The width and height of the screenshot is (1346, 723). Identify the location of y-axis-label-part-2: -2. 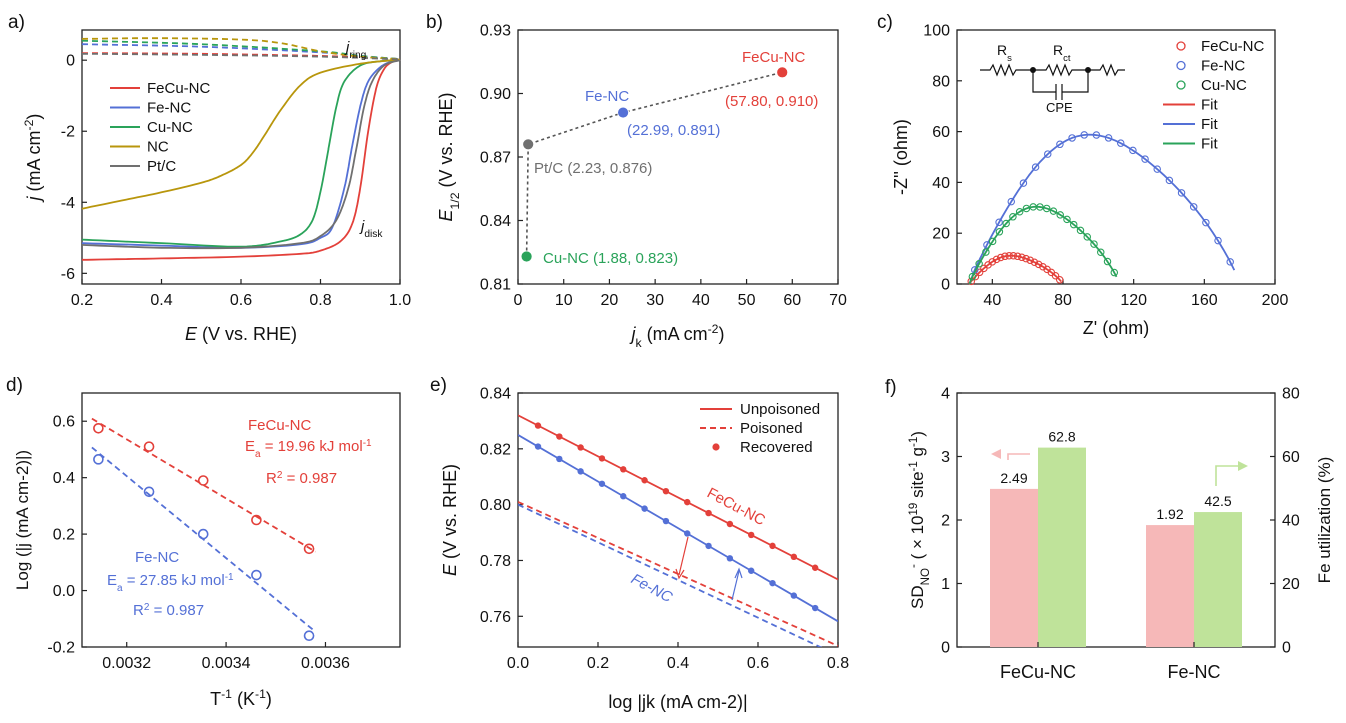
(29, 124).